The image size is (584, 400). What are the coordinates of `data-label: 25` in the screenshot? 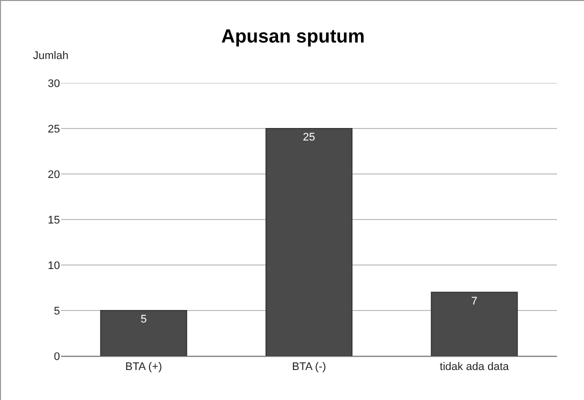 It's located at (309, 138).